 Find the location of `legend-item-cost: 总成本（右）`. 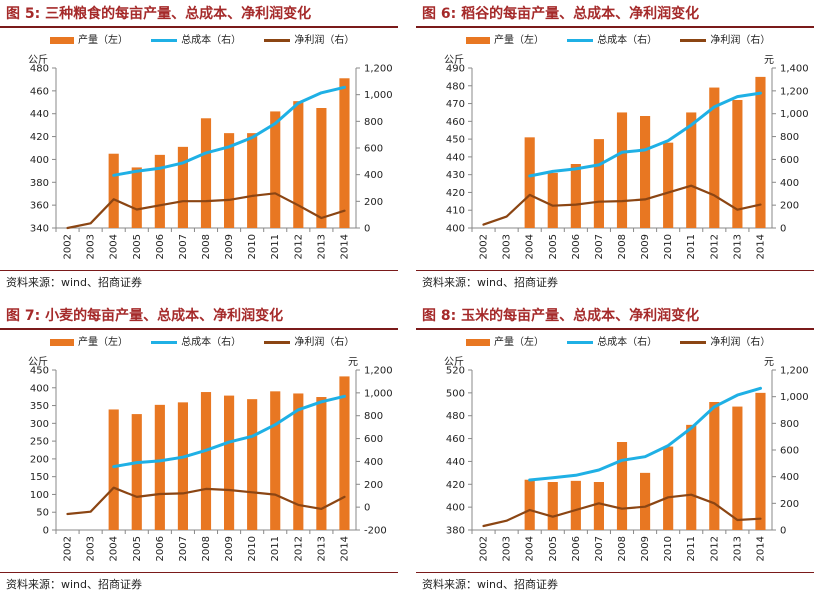

legend-item-cost: 总成本（右） is located at coordinates (612, 340).